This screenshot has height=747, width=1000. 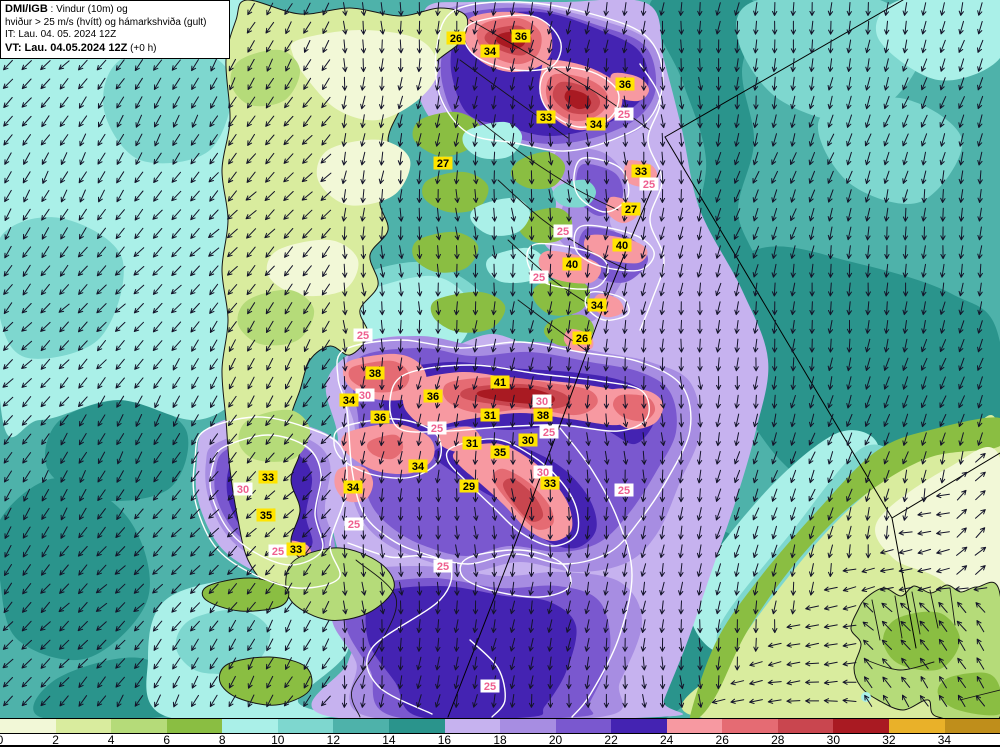 What do you see at coordinates (833, 740) in the screenshot?
I see `colorbar-tick-30: 30` at bounding box center [833, 740].